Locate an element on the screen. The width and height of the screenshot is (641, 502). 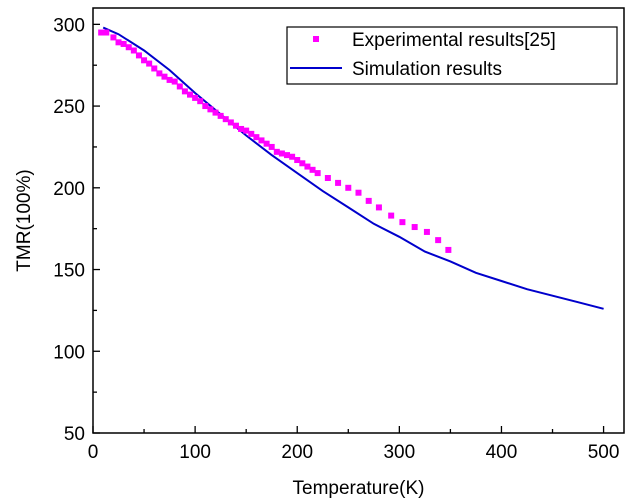
x-tick-label: 500 is located at coordinates (604, 452).